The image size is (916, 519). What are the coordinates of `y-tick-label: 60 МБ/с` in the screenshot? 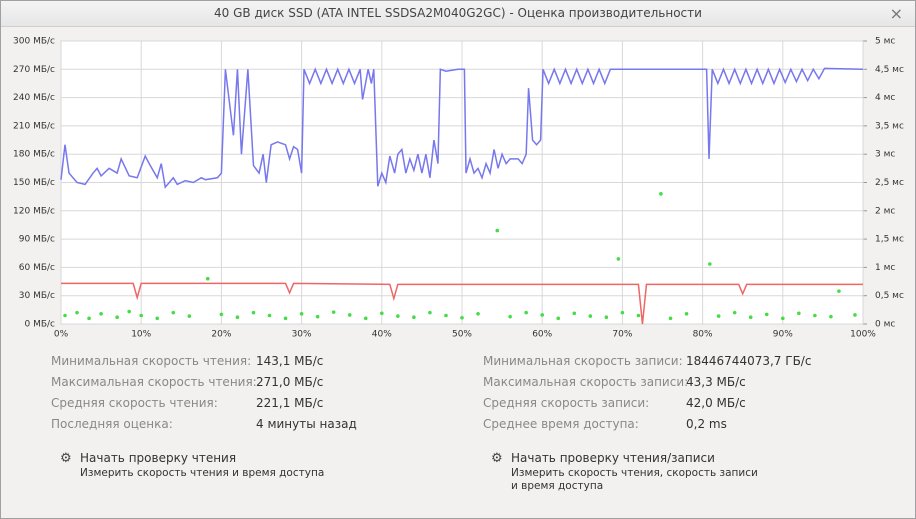 It's located at (37, 268).